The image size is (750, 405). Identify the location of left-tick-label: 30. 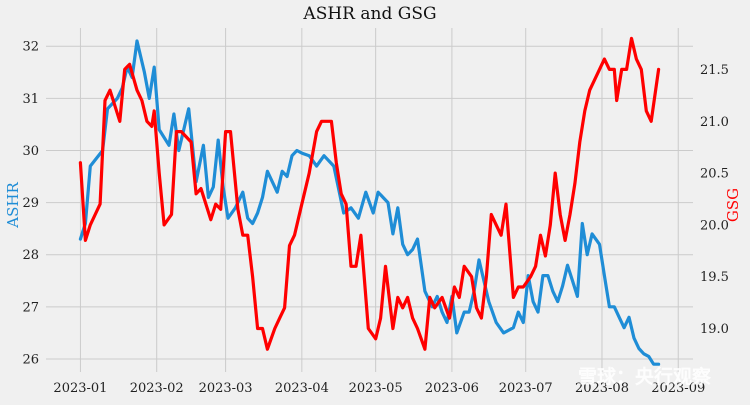
(30, 151).